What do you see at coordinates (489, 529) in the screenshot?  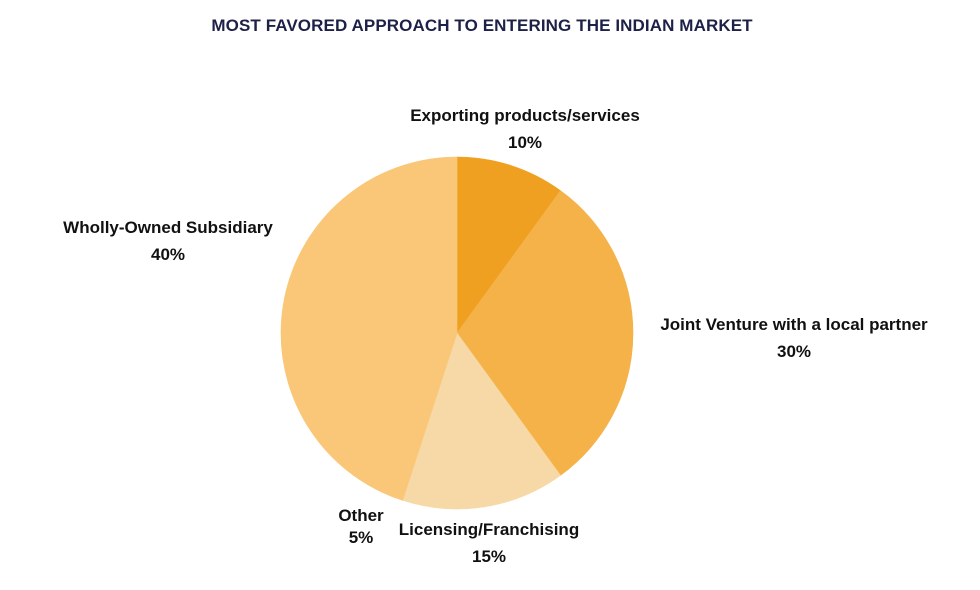 I see `slice-label-licensing-franchising: Licensing/Franchising` at bounding box center [489, 529].